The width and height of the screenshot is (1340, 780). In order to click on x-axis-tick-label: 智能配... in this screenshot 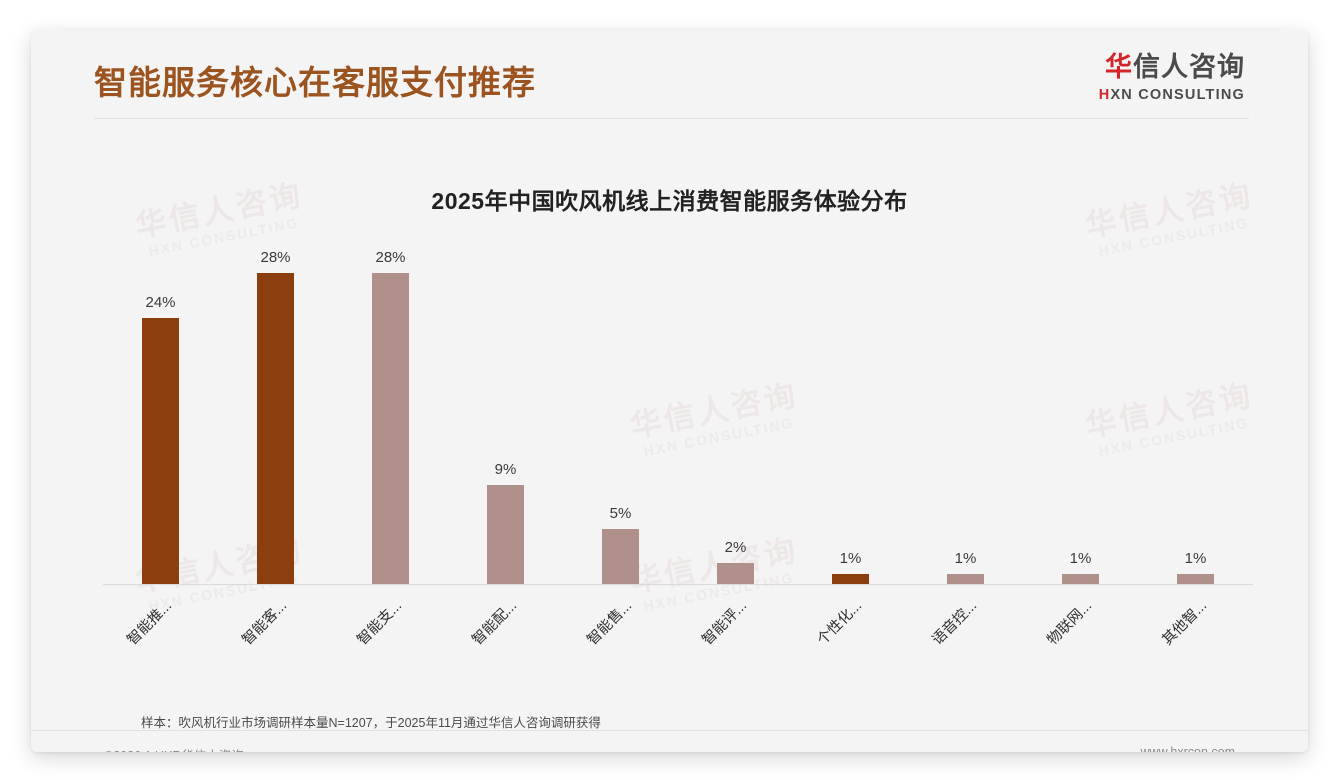, I will do `click(494, 623)`.